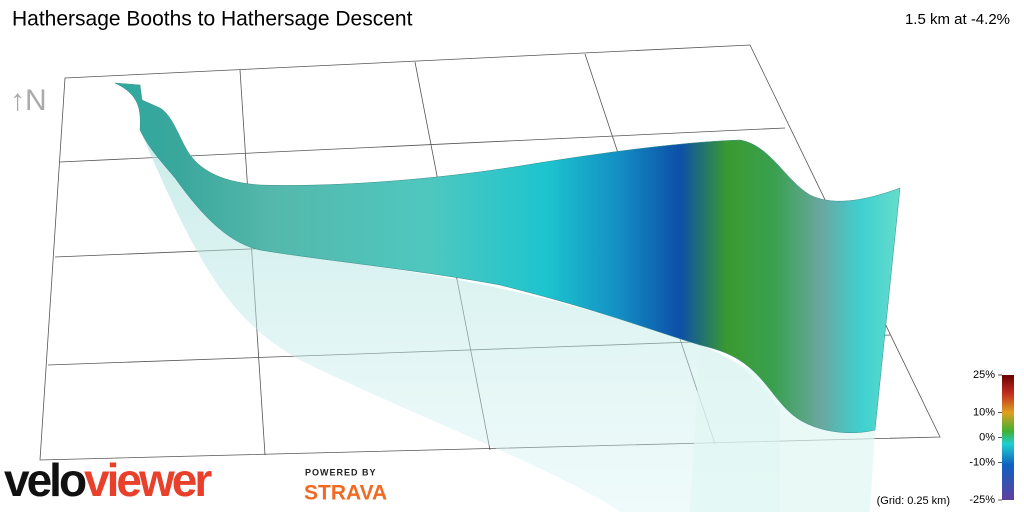 This screenshot has width=1024, height=512. What do you see at coordinates (913, 501) in the screenshot?
I see `grid-note: (Grid: 0.25 km)` at bounding box center [913, 501].